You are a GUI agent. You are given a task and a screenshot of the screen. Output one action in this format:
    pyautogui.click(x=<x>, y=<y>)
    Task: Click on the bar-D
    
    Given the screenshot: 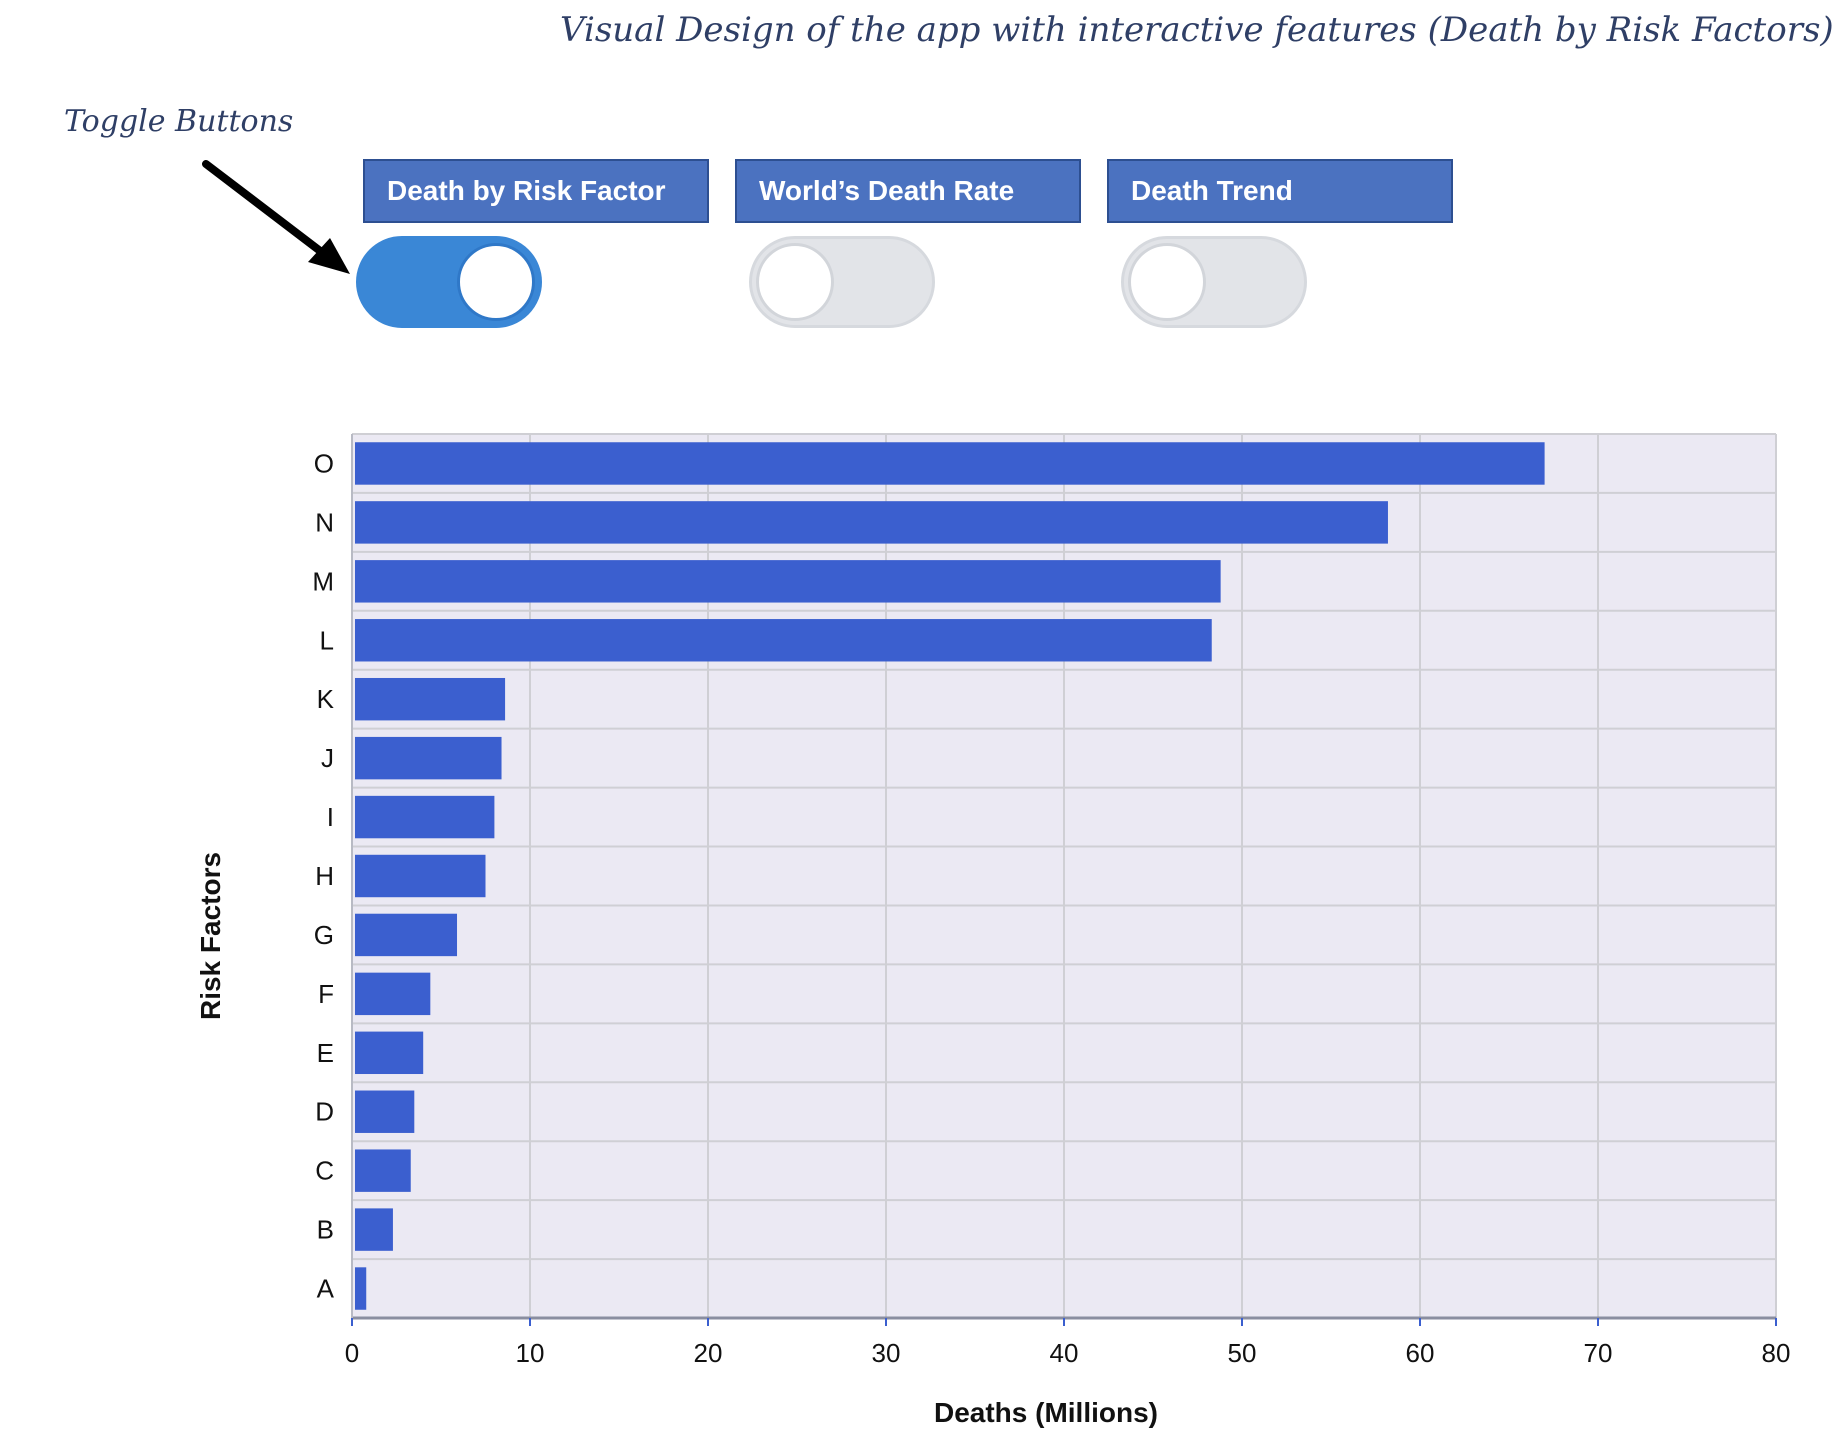 What is the action you would take?
    pyautogui.click(x=385, y=1111)
    